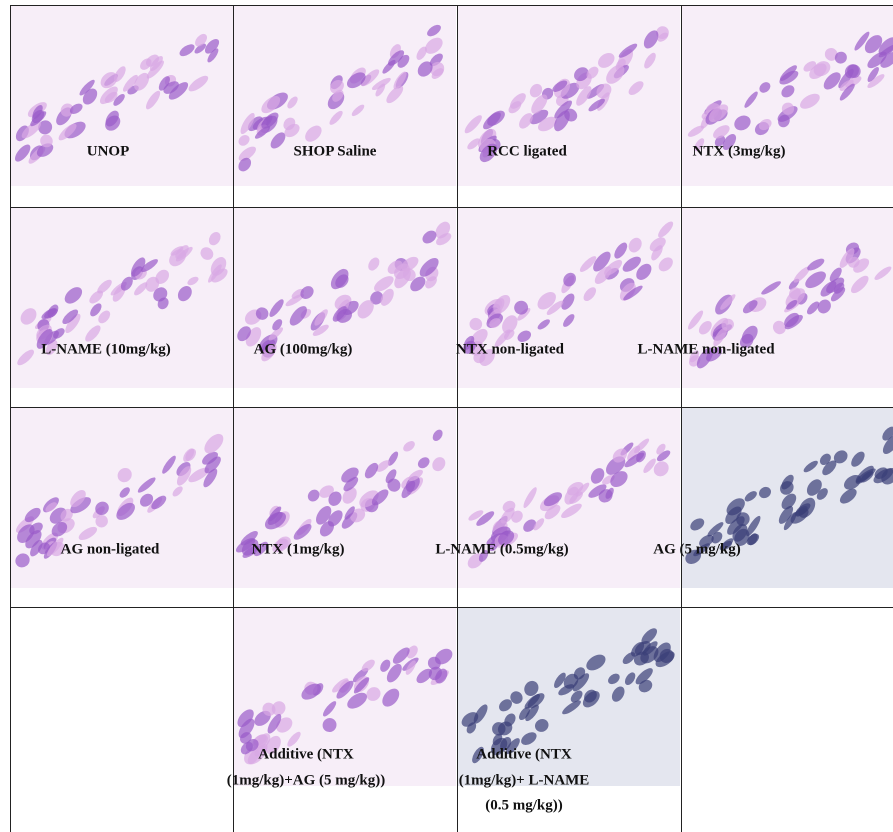 The width and height of the screenshot is (893, 832). What do you see at coordinates (697, 549) in the screenshot?
I see `panel-label: AG (5 mg/kg)` at bounding box center [697, 549].